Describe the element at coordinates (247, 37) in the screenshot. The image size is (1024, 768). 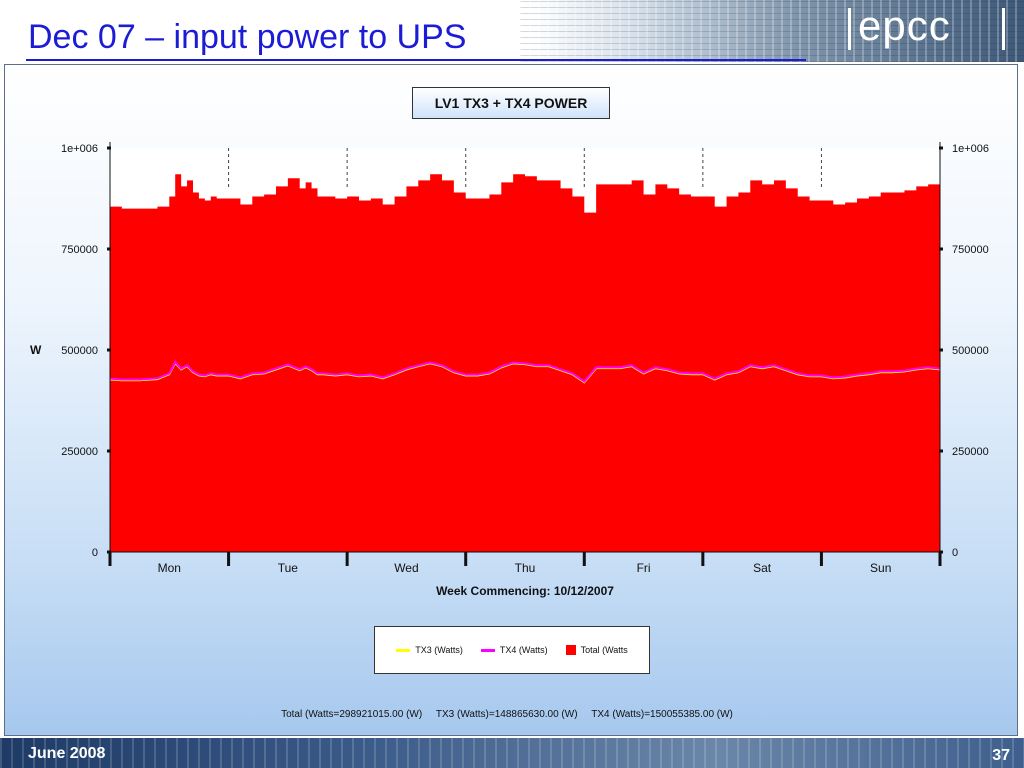
I see `slide-title: Dec 07 – input power to UPS` at that location.